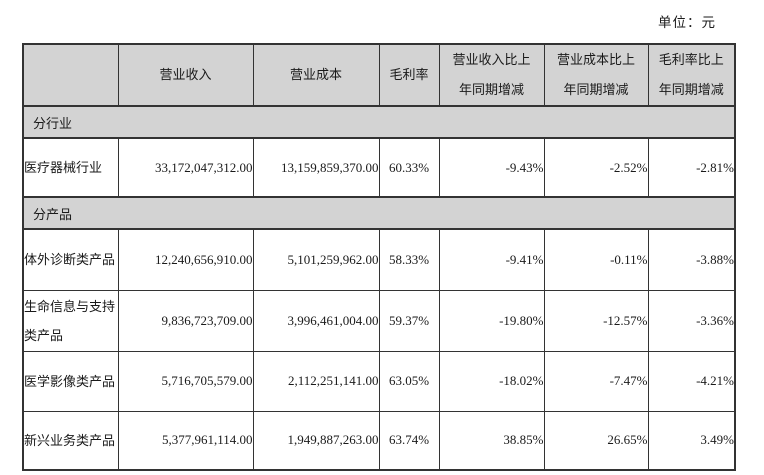 The height and width of the screenshot is (475, 764). What do you see at coordinates (409, 75) in the screenshot?
I see `header-cell-gross-margin: 毛利率` at bounding box center [409, 75].